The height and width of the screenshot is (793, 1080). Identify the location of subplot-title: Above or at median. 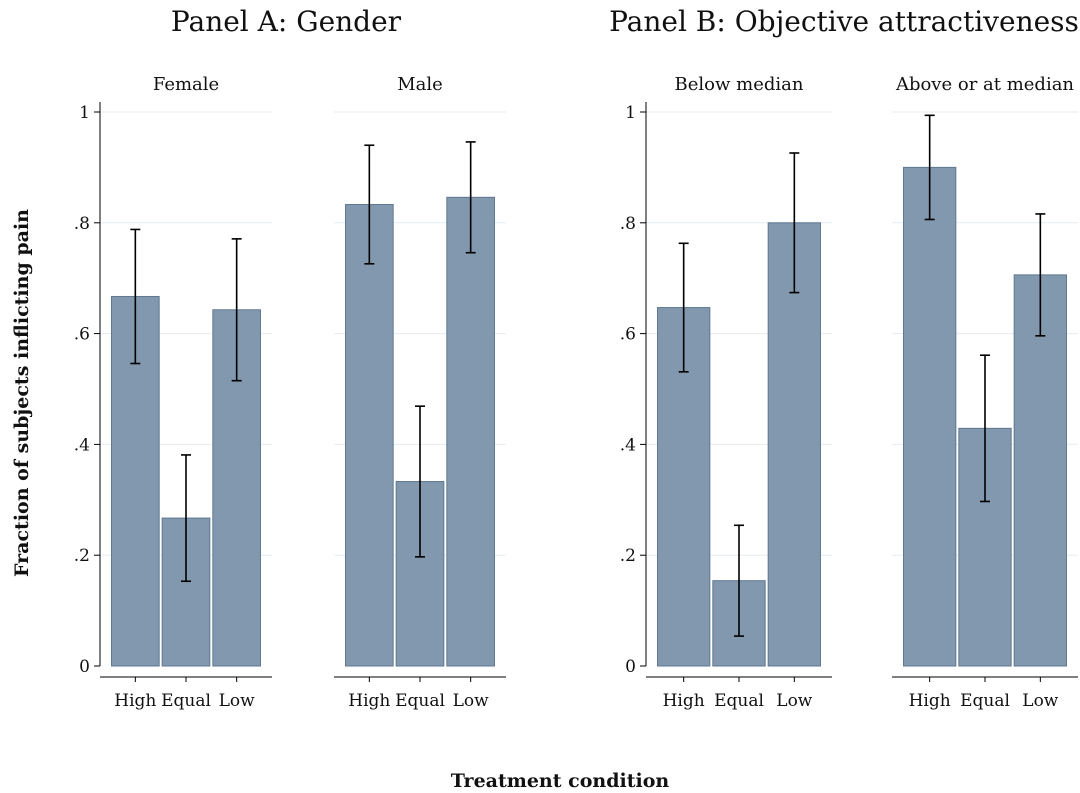
(984, 84).